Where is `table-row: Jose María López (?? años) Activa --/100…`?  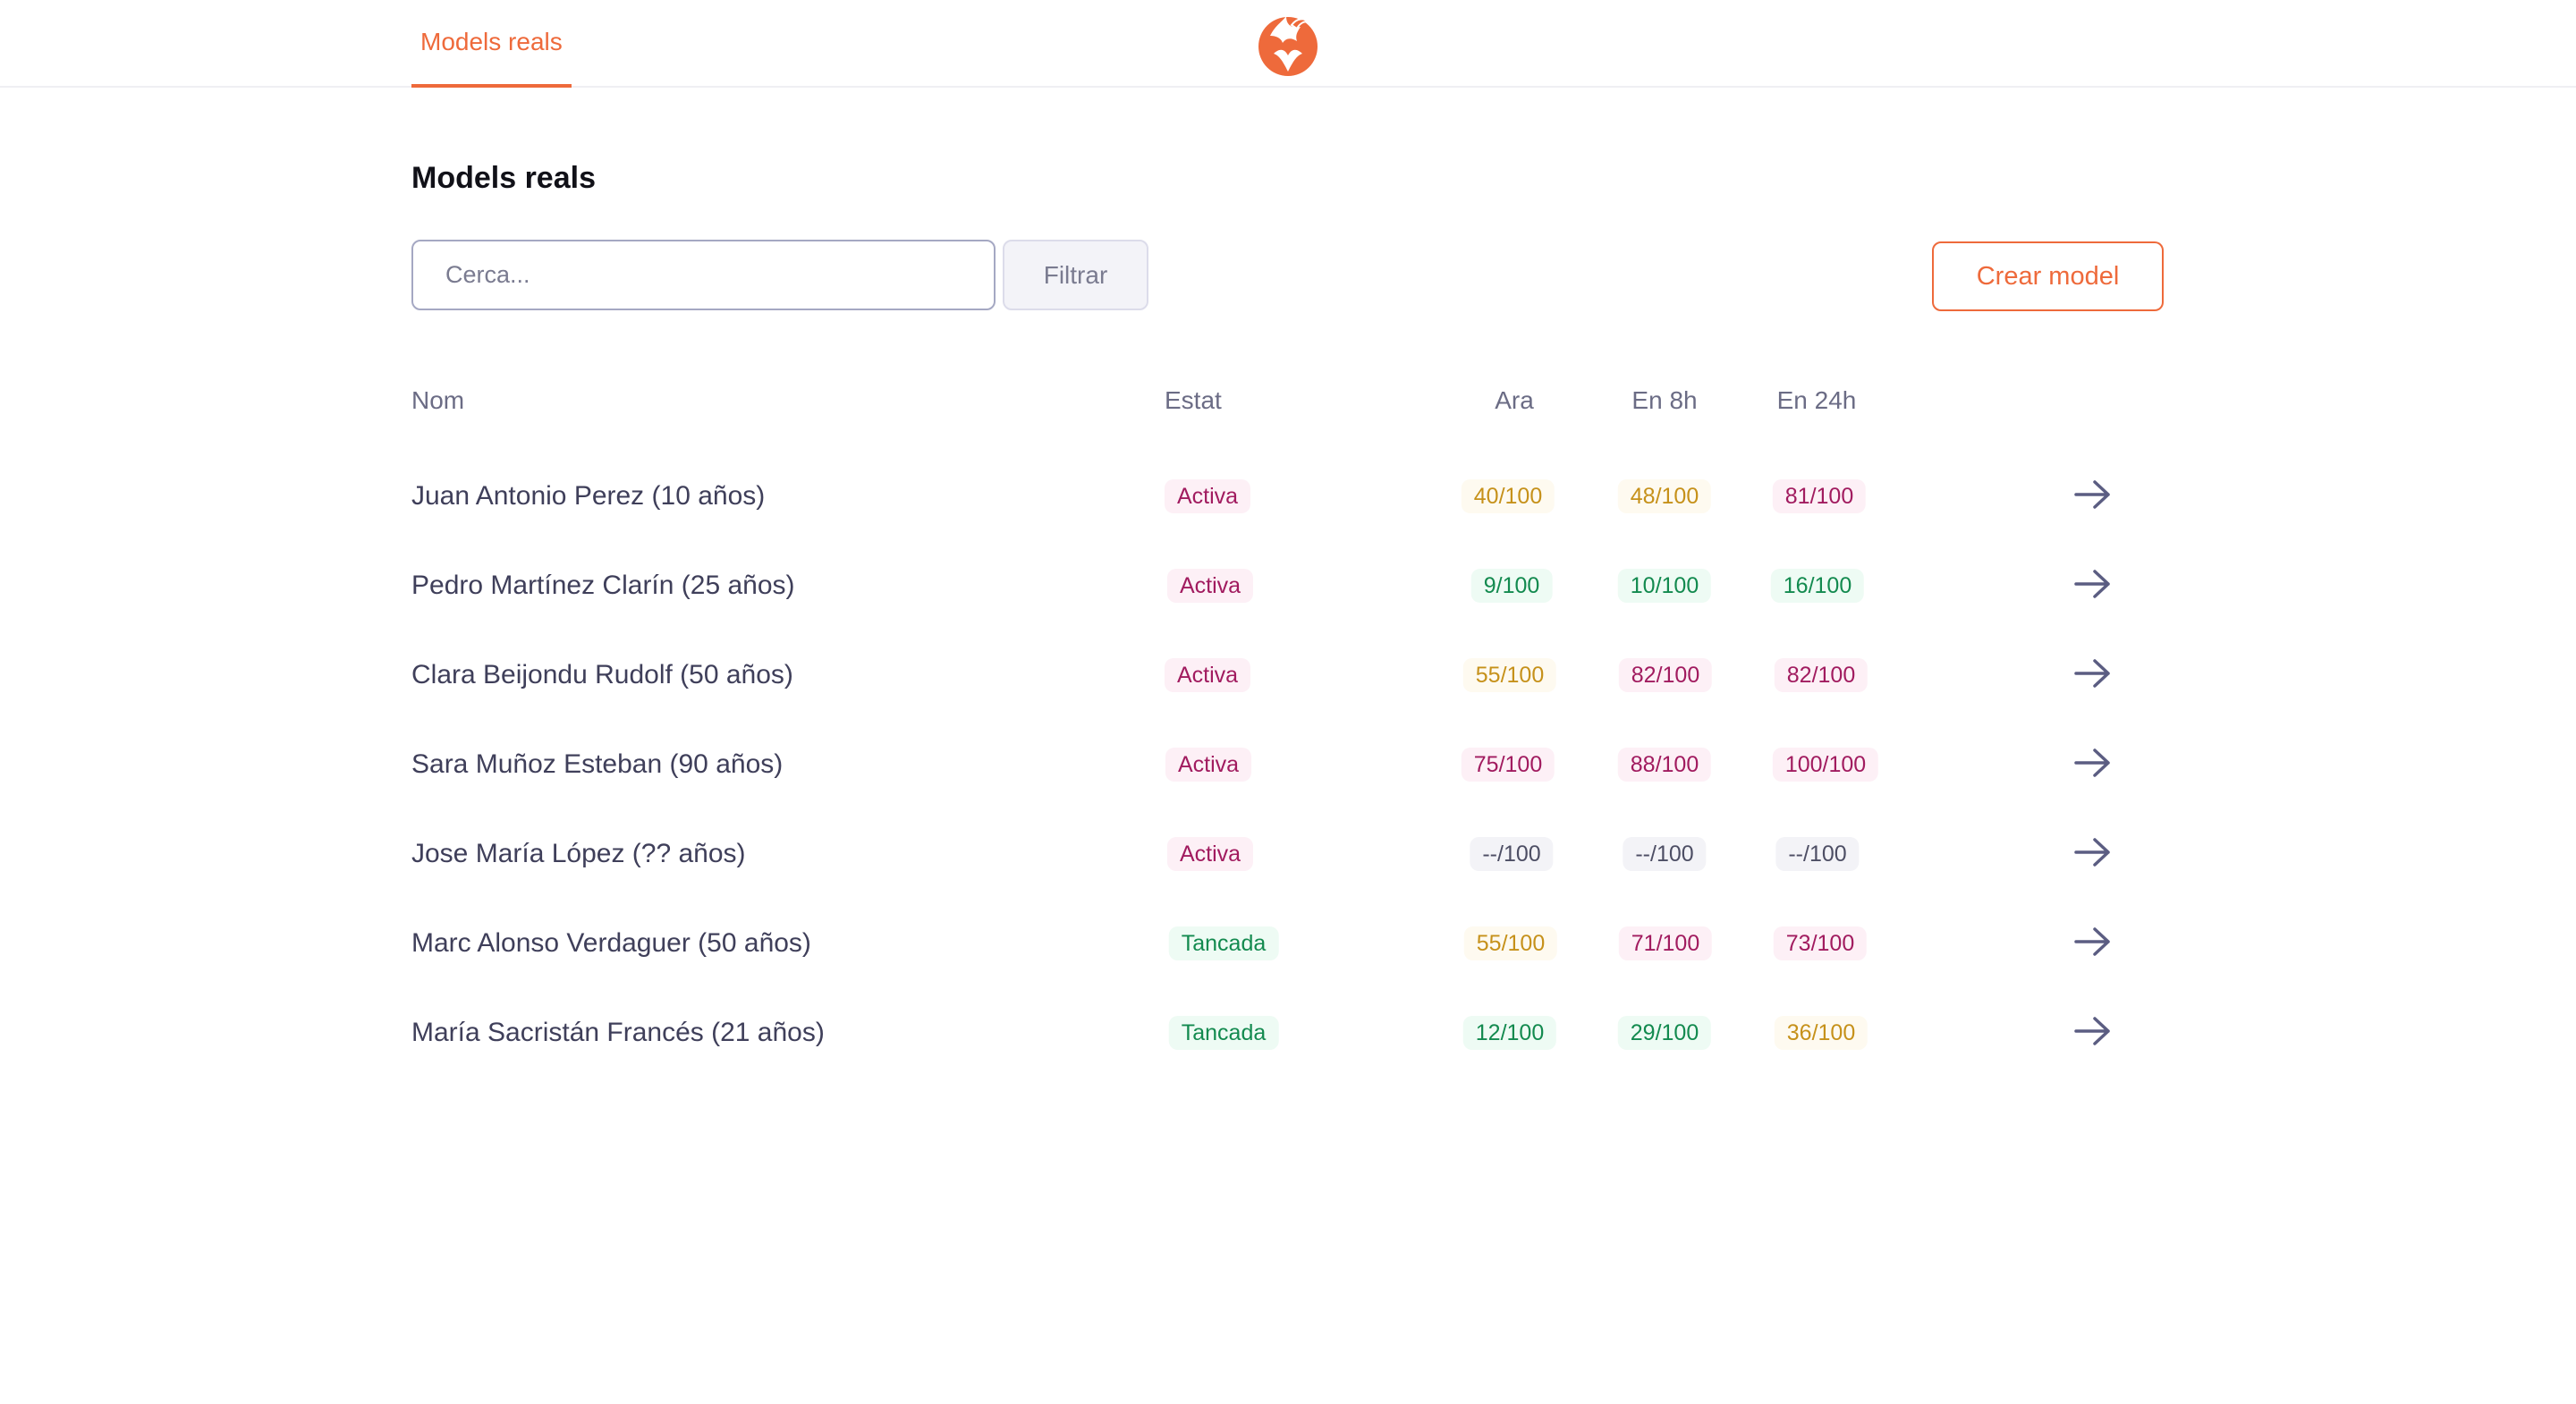
table-row: Jose María López (?? años) Activa --/100… is located at coordinates (1288, 854).